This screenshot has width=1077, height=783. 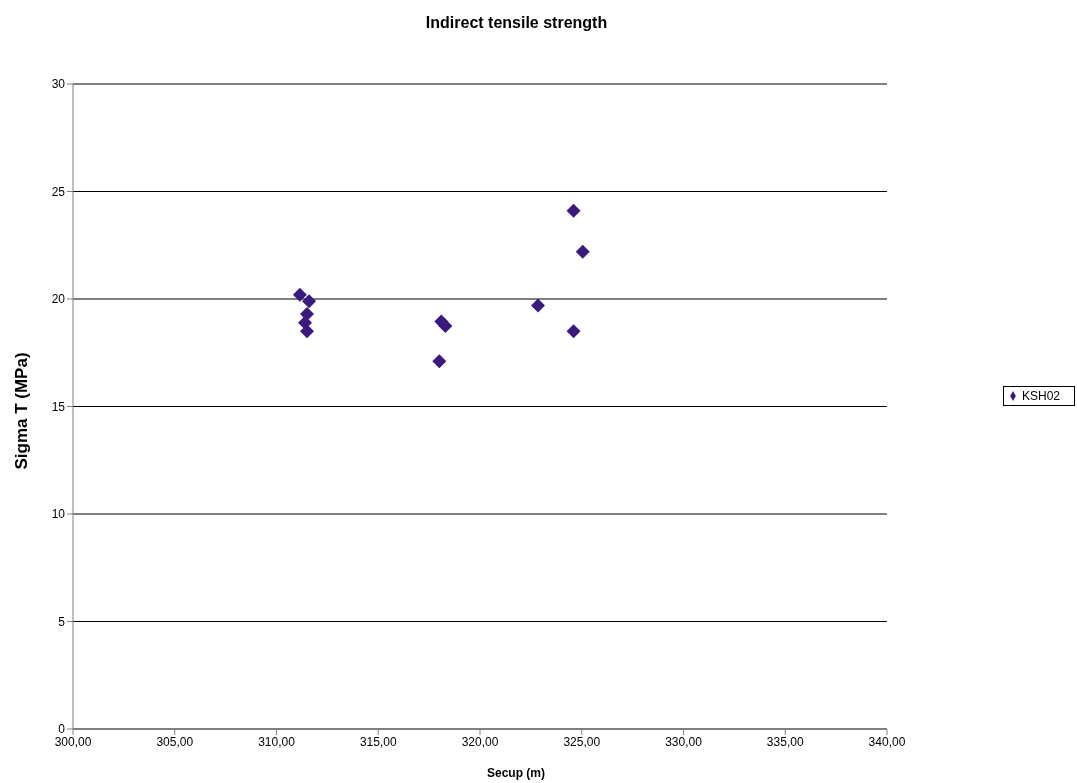 What do you see at coordinates (378, 741) in the screenshot?
I see `x-tick-label: 315,00` at bounding box center [378, 741].